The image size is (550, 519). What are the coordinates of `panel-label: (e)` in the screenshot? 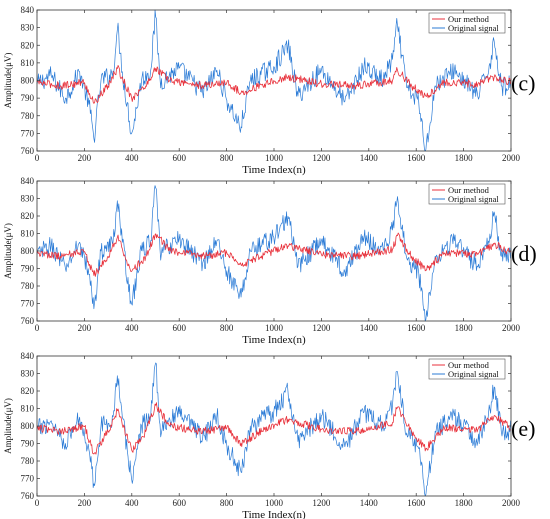 It's located at (523, 428).